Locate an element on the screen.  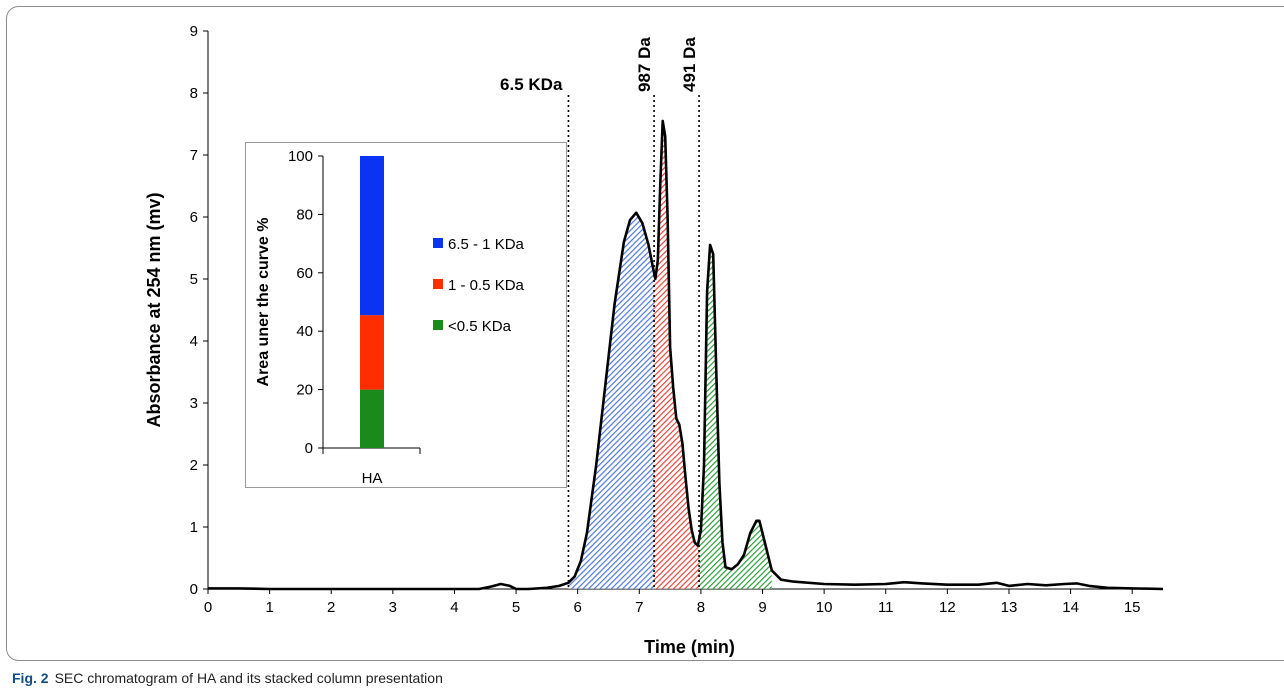
x-tick-label: 3 is located at coordinates (393, 607).